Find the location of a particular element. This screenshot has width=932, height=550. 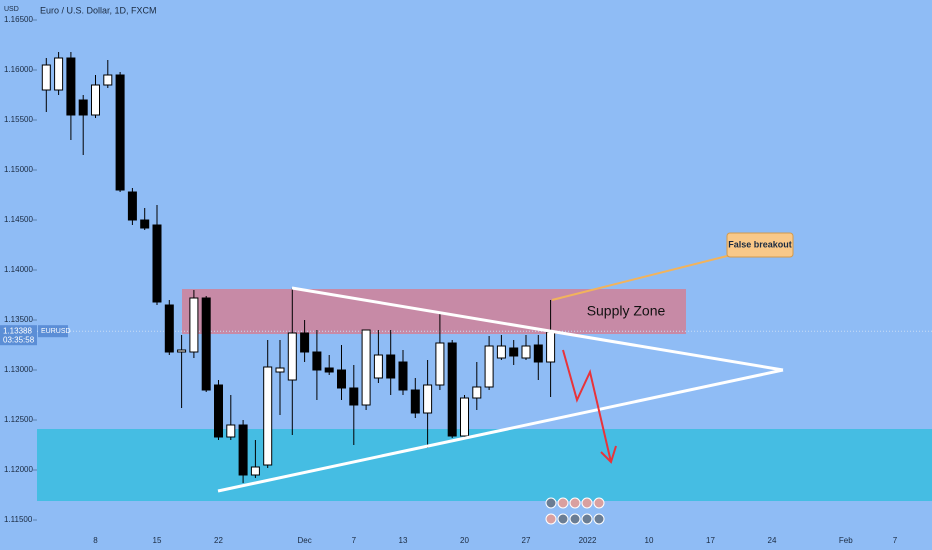

x-tick-label: Dec is located at coordinates (304, 540).